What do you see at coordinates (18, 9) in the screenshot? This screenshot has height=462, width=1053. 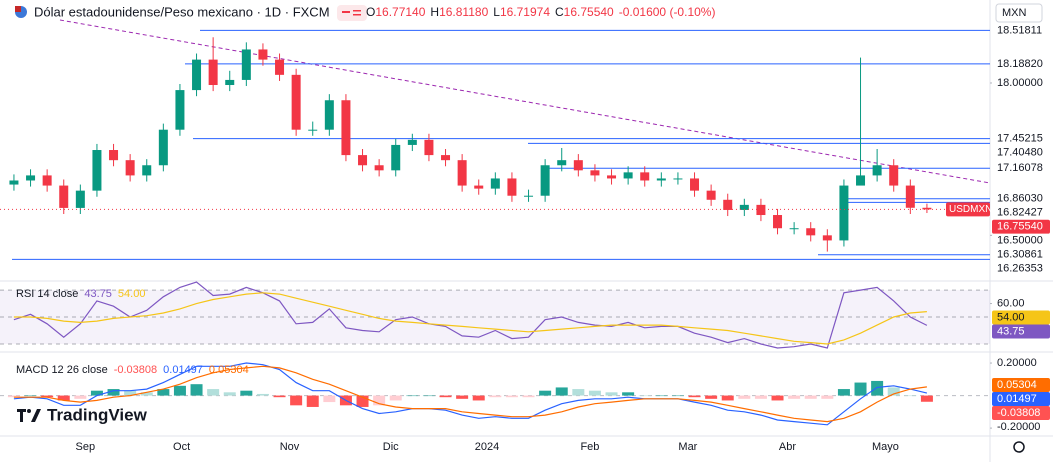 I see `flag-icon-part` at bounding box center [18, 9].